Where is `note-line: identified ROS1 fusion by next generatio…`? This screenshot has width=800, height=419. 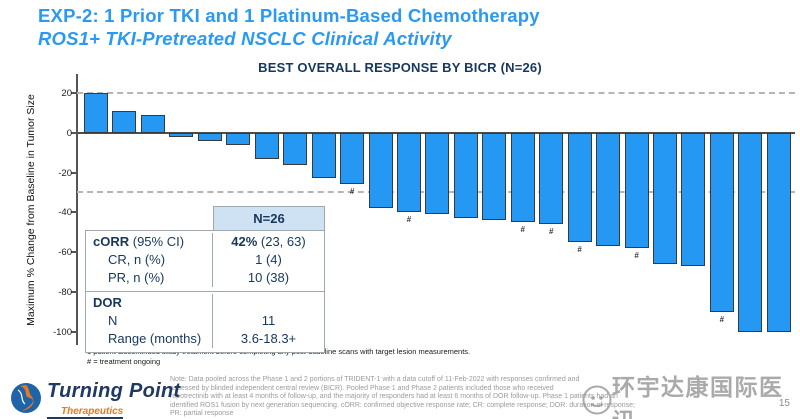 note-line: identified ROS1 fusion by next generatio… is located at coordinates (402, 405).